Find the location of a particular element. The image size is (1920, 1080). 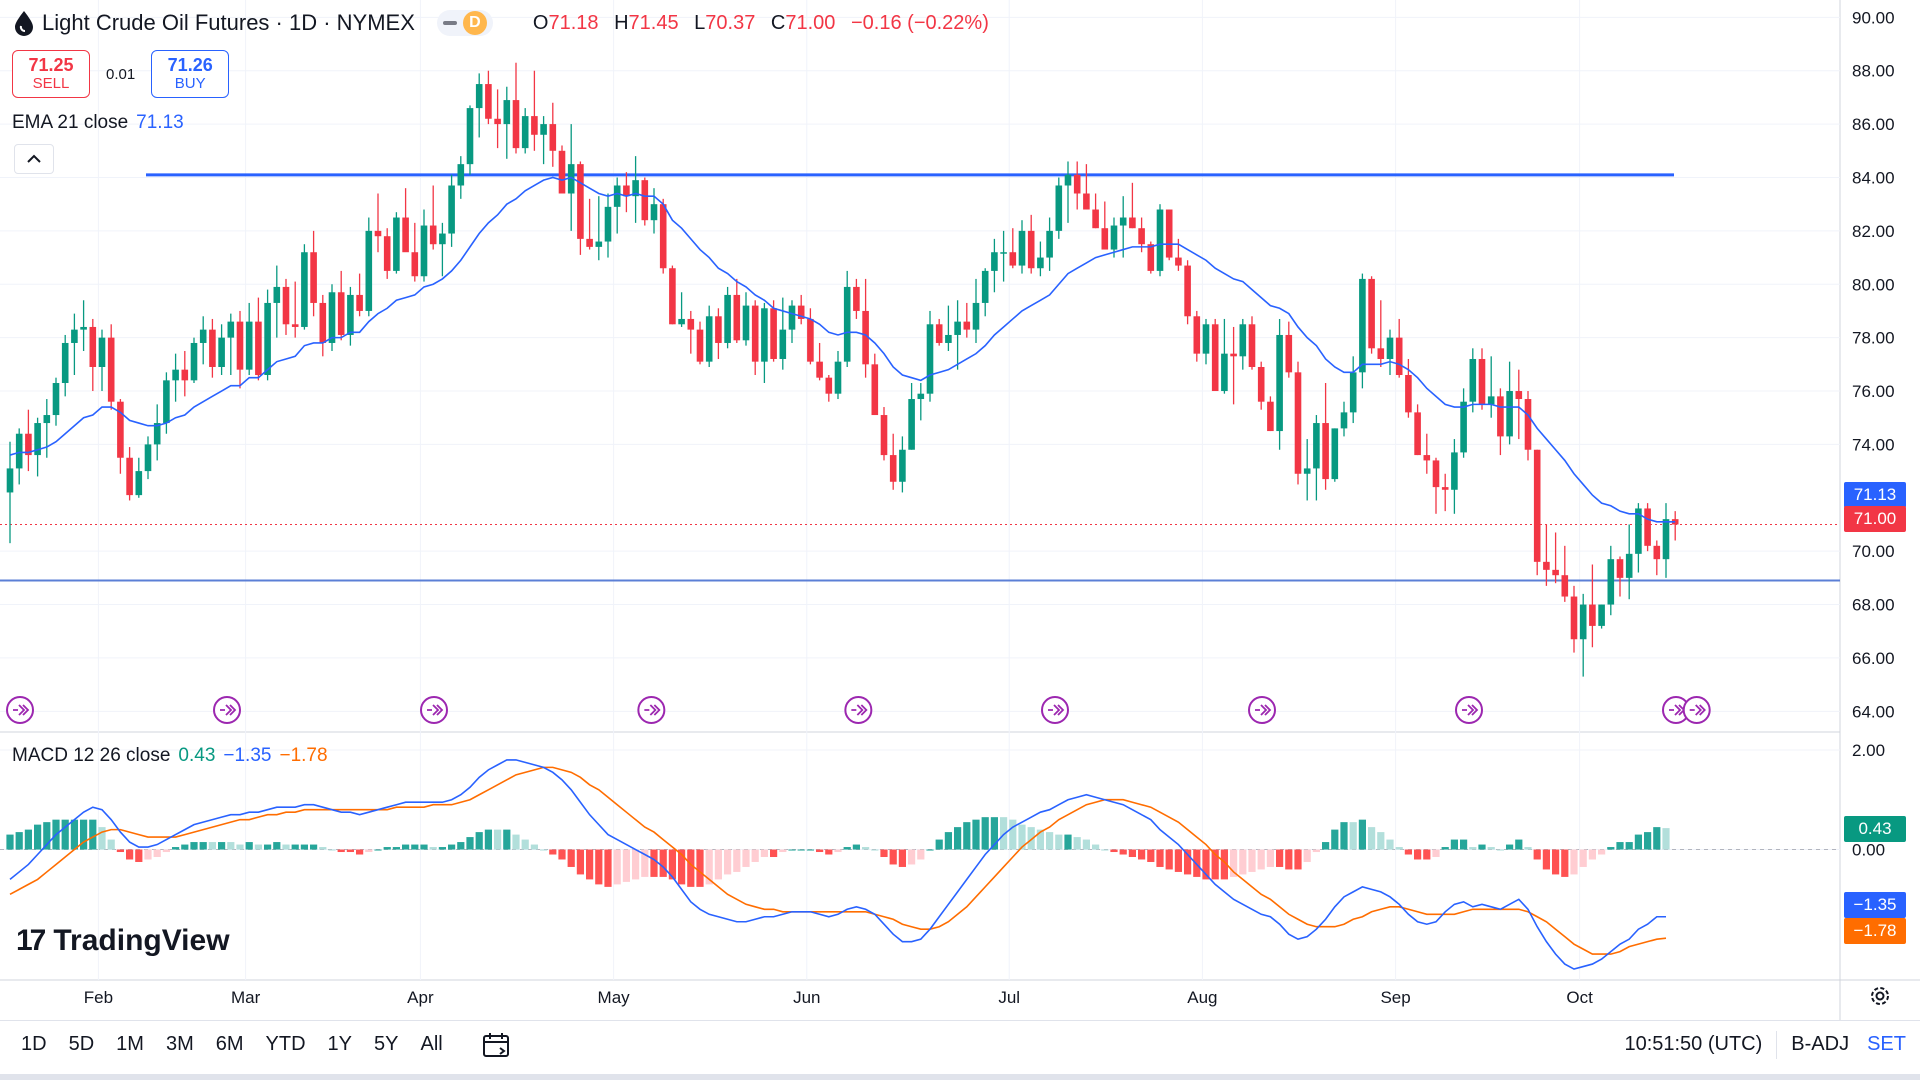

range-all: All is located at coordinates (431, 1044).